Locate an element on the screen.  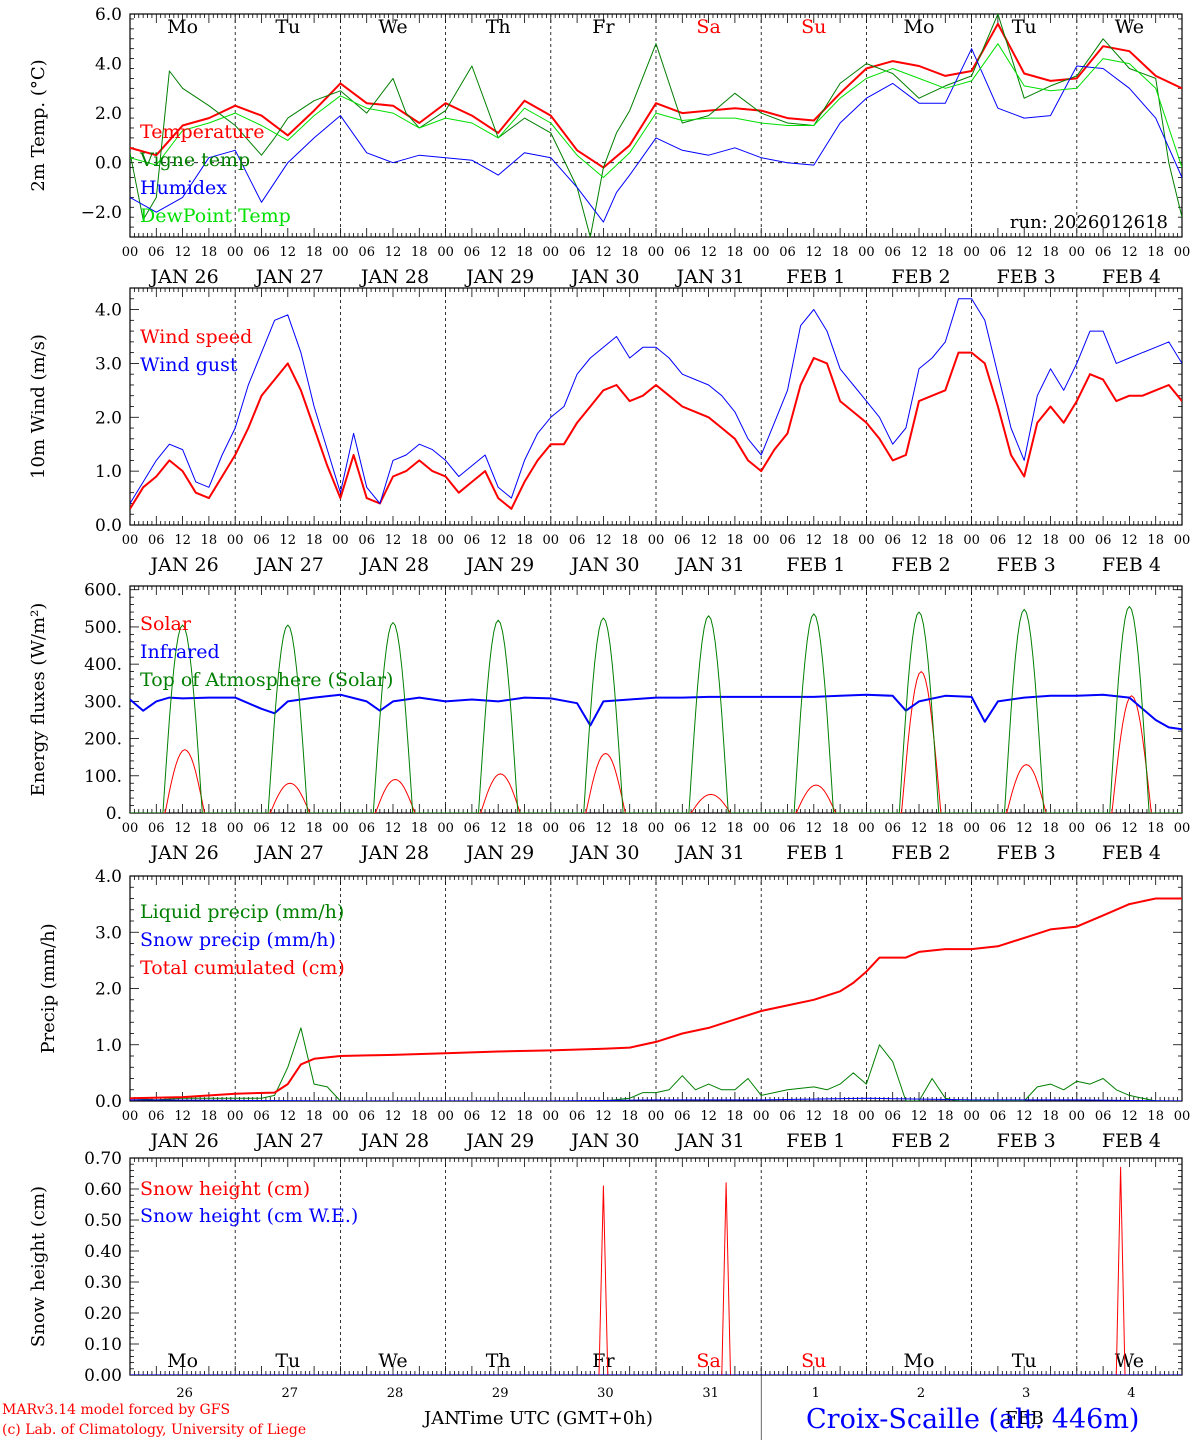
series-line-snow-height-cm- is located at coordinates (656, 1270).